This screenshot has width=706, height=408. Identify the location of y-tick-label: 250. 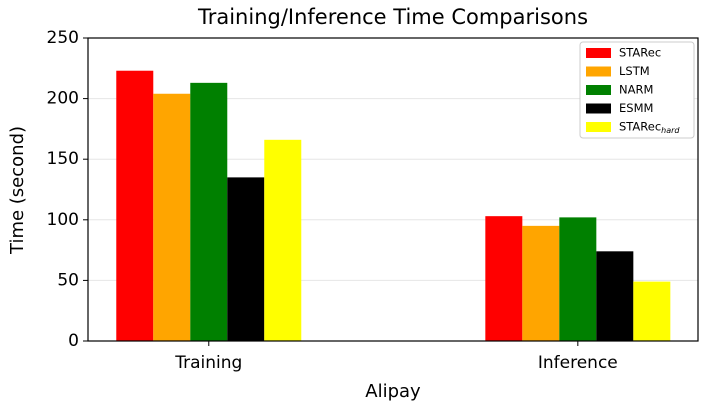
(63, 38).